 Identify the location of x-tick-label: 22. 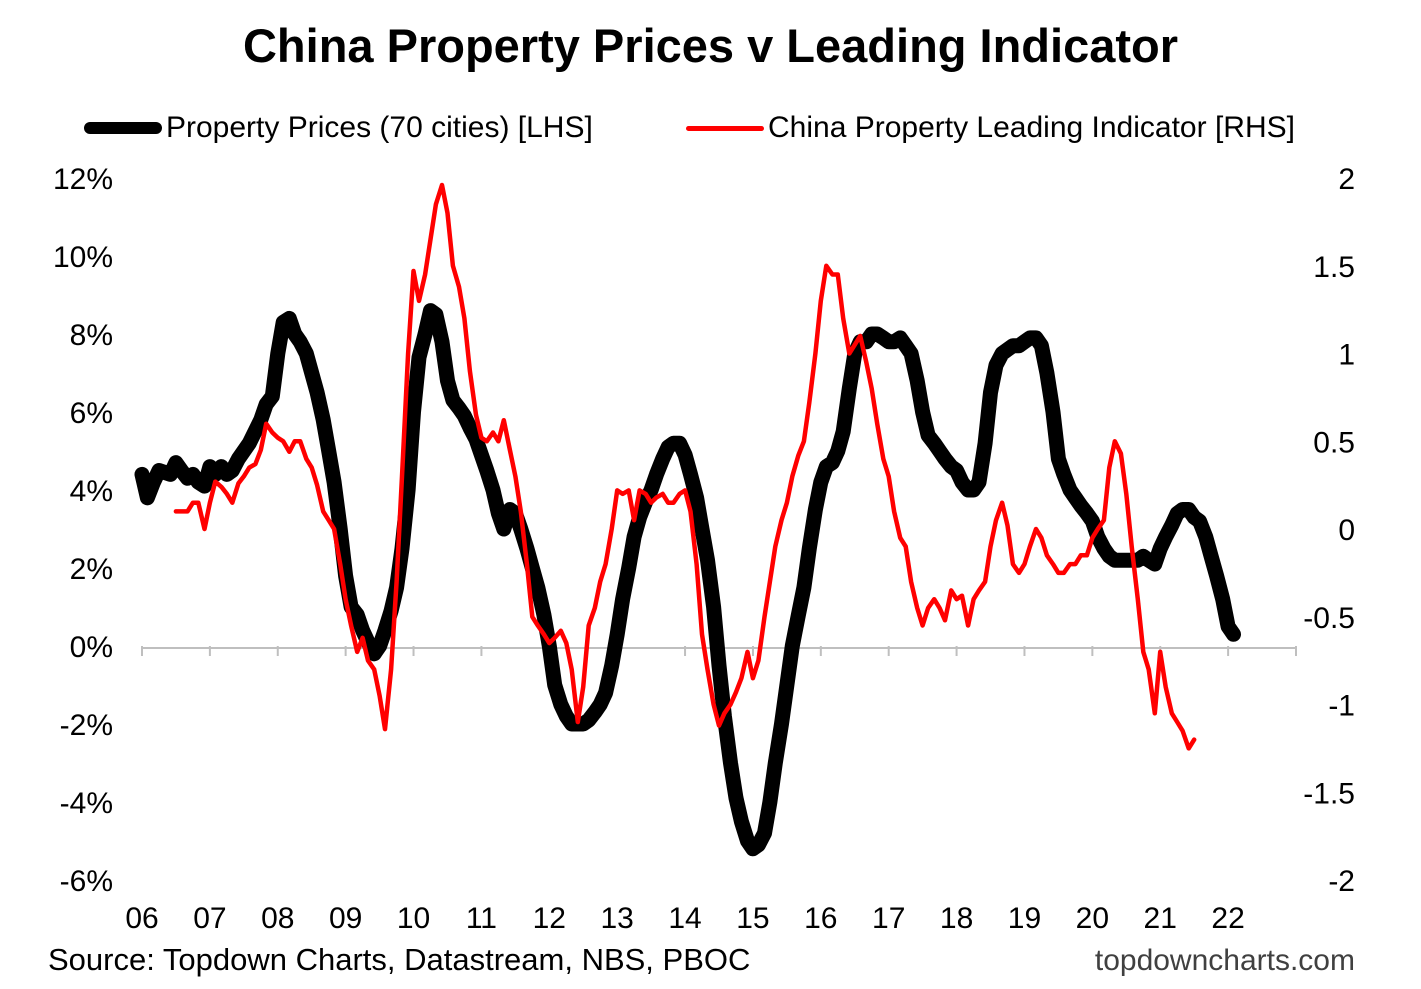
(1227, 918).